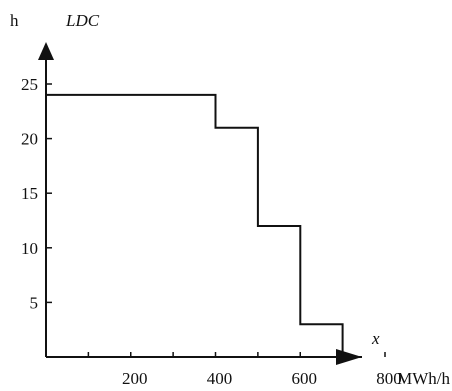 Image resolution: width=452 pixels, height=391 pixels. Describe the element at coordinates (82, 20) in the screenshot. I see `curve-label: LDC` at that location.